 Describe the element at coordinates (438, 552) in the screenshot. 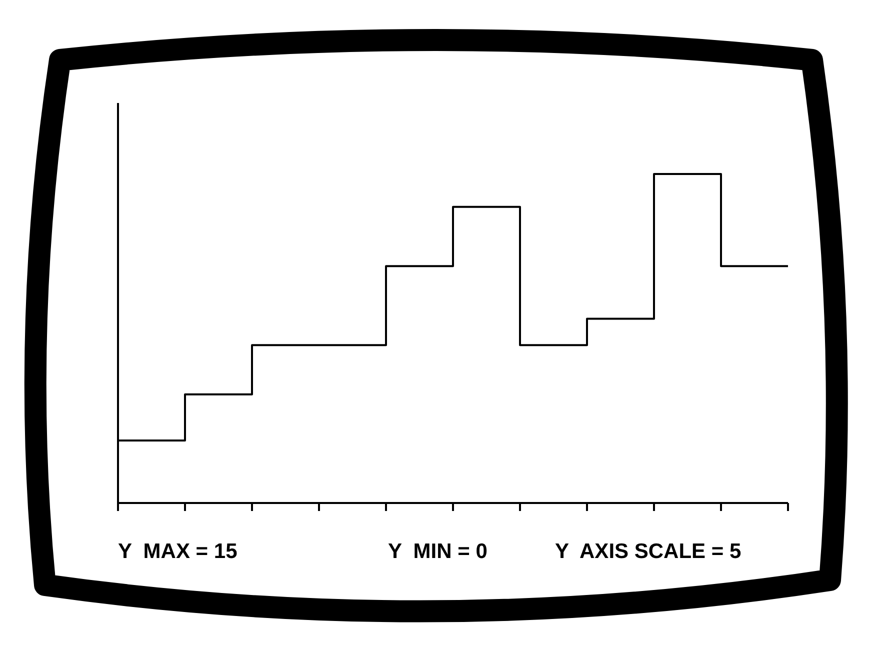

I see `text: Y MIN = 0` at that location.